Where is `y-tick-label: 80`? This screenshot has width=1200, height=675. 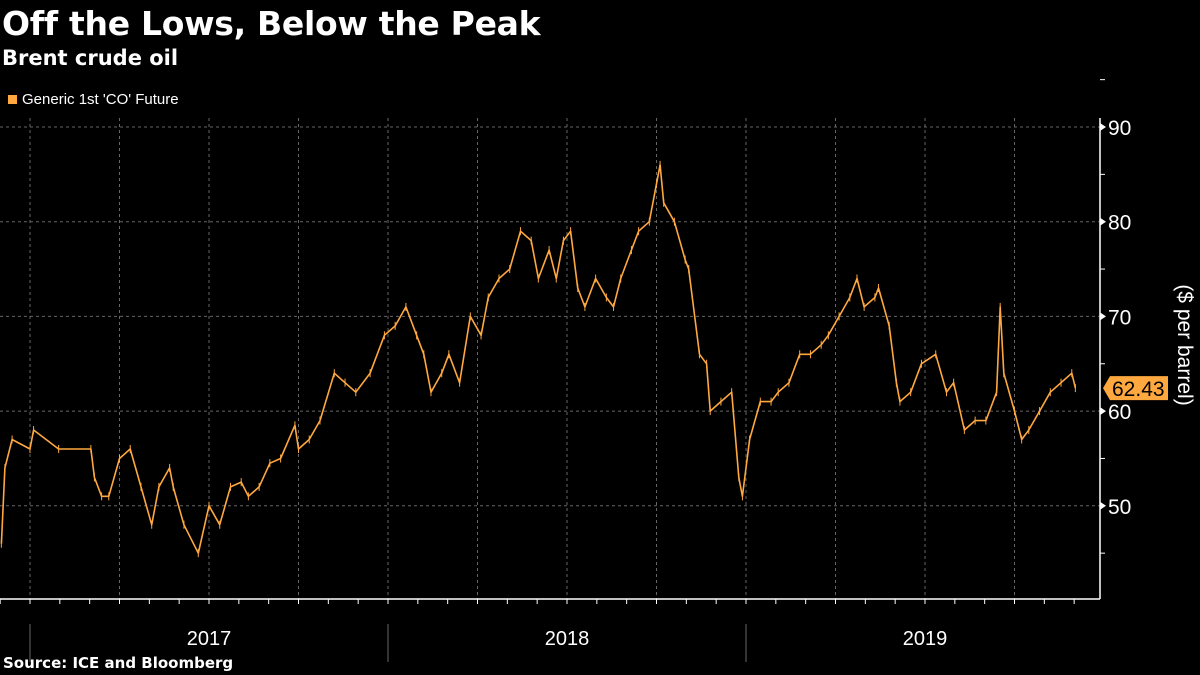 y-tick-label: 80 is located at coordinates (1119, 223).